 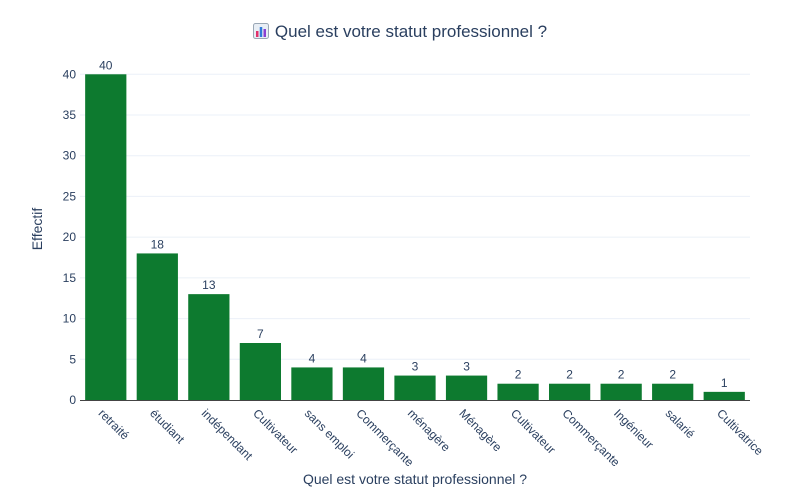 What do you see at coordinates (70, 74) in the screenshot?
I see `y-tick-label: 40` at bounding box center [70, 74].